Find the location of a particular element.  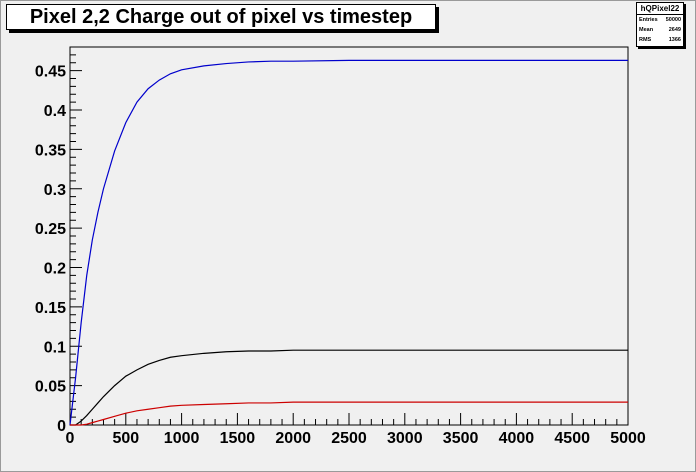

y-tick-label: 0.35 is located at coordinates (50, 150).